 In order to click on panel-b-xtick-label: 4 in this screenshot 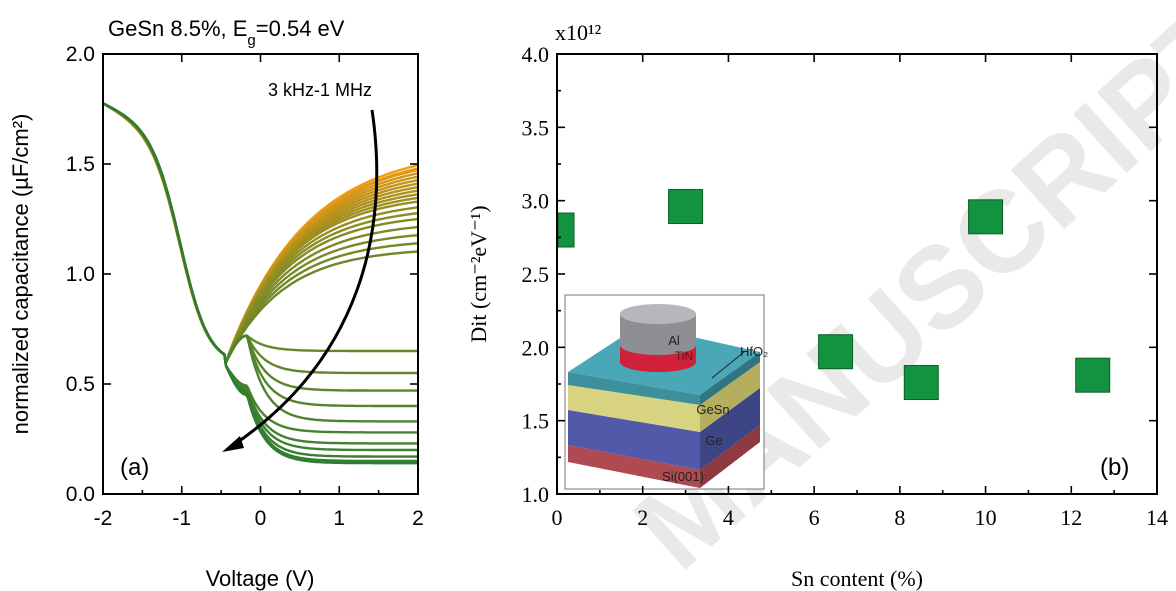, I will do `click(728, 517)`.